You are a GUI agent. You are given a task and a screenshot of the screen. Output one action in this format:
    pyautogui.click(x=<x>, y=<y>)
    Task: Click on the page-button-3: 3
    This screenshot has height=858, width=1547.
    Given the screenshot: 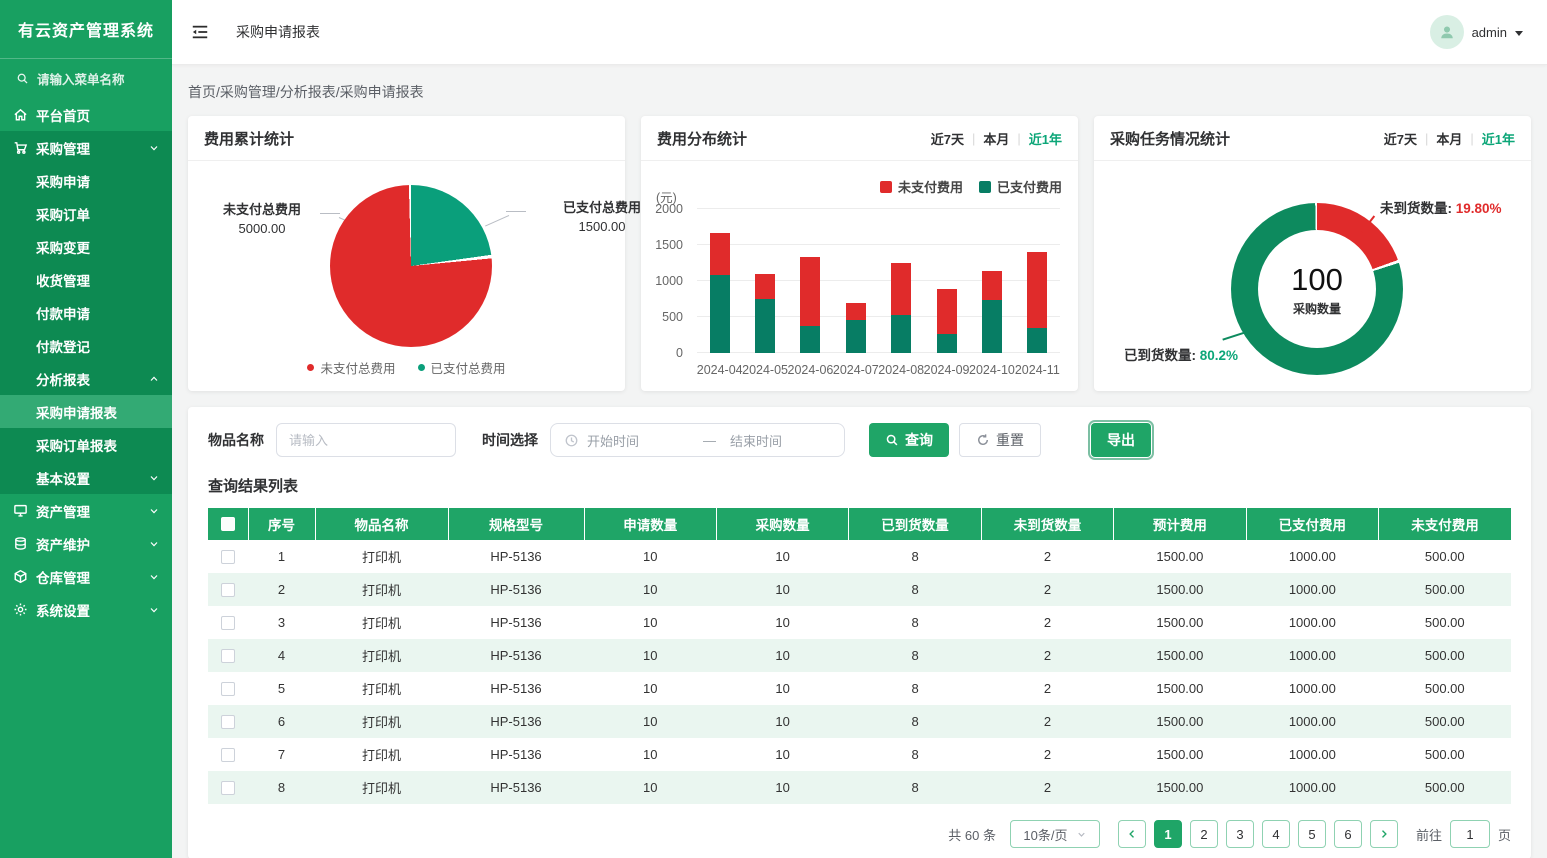 What is the action you would take?
    pyautogui.click(x=1239, y=834)
    